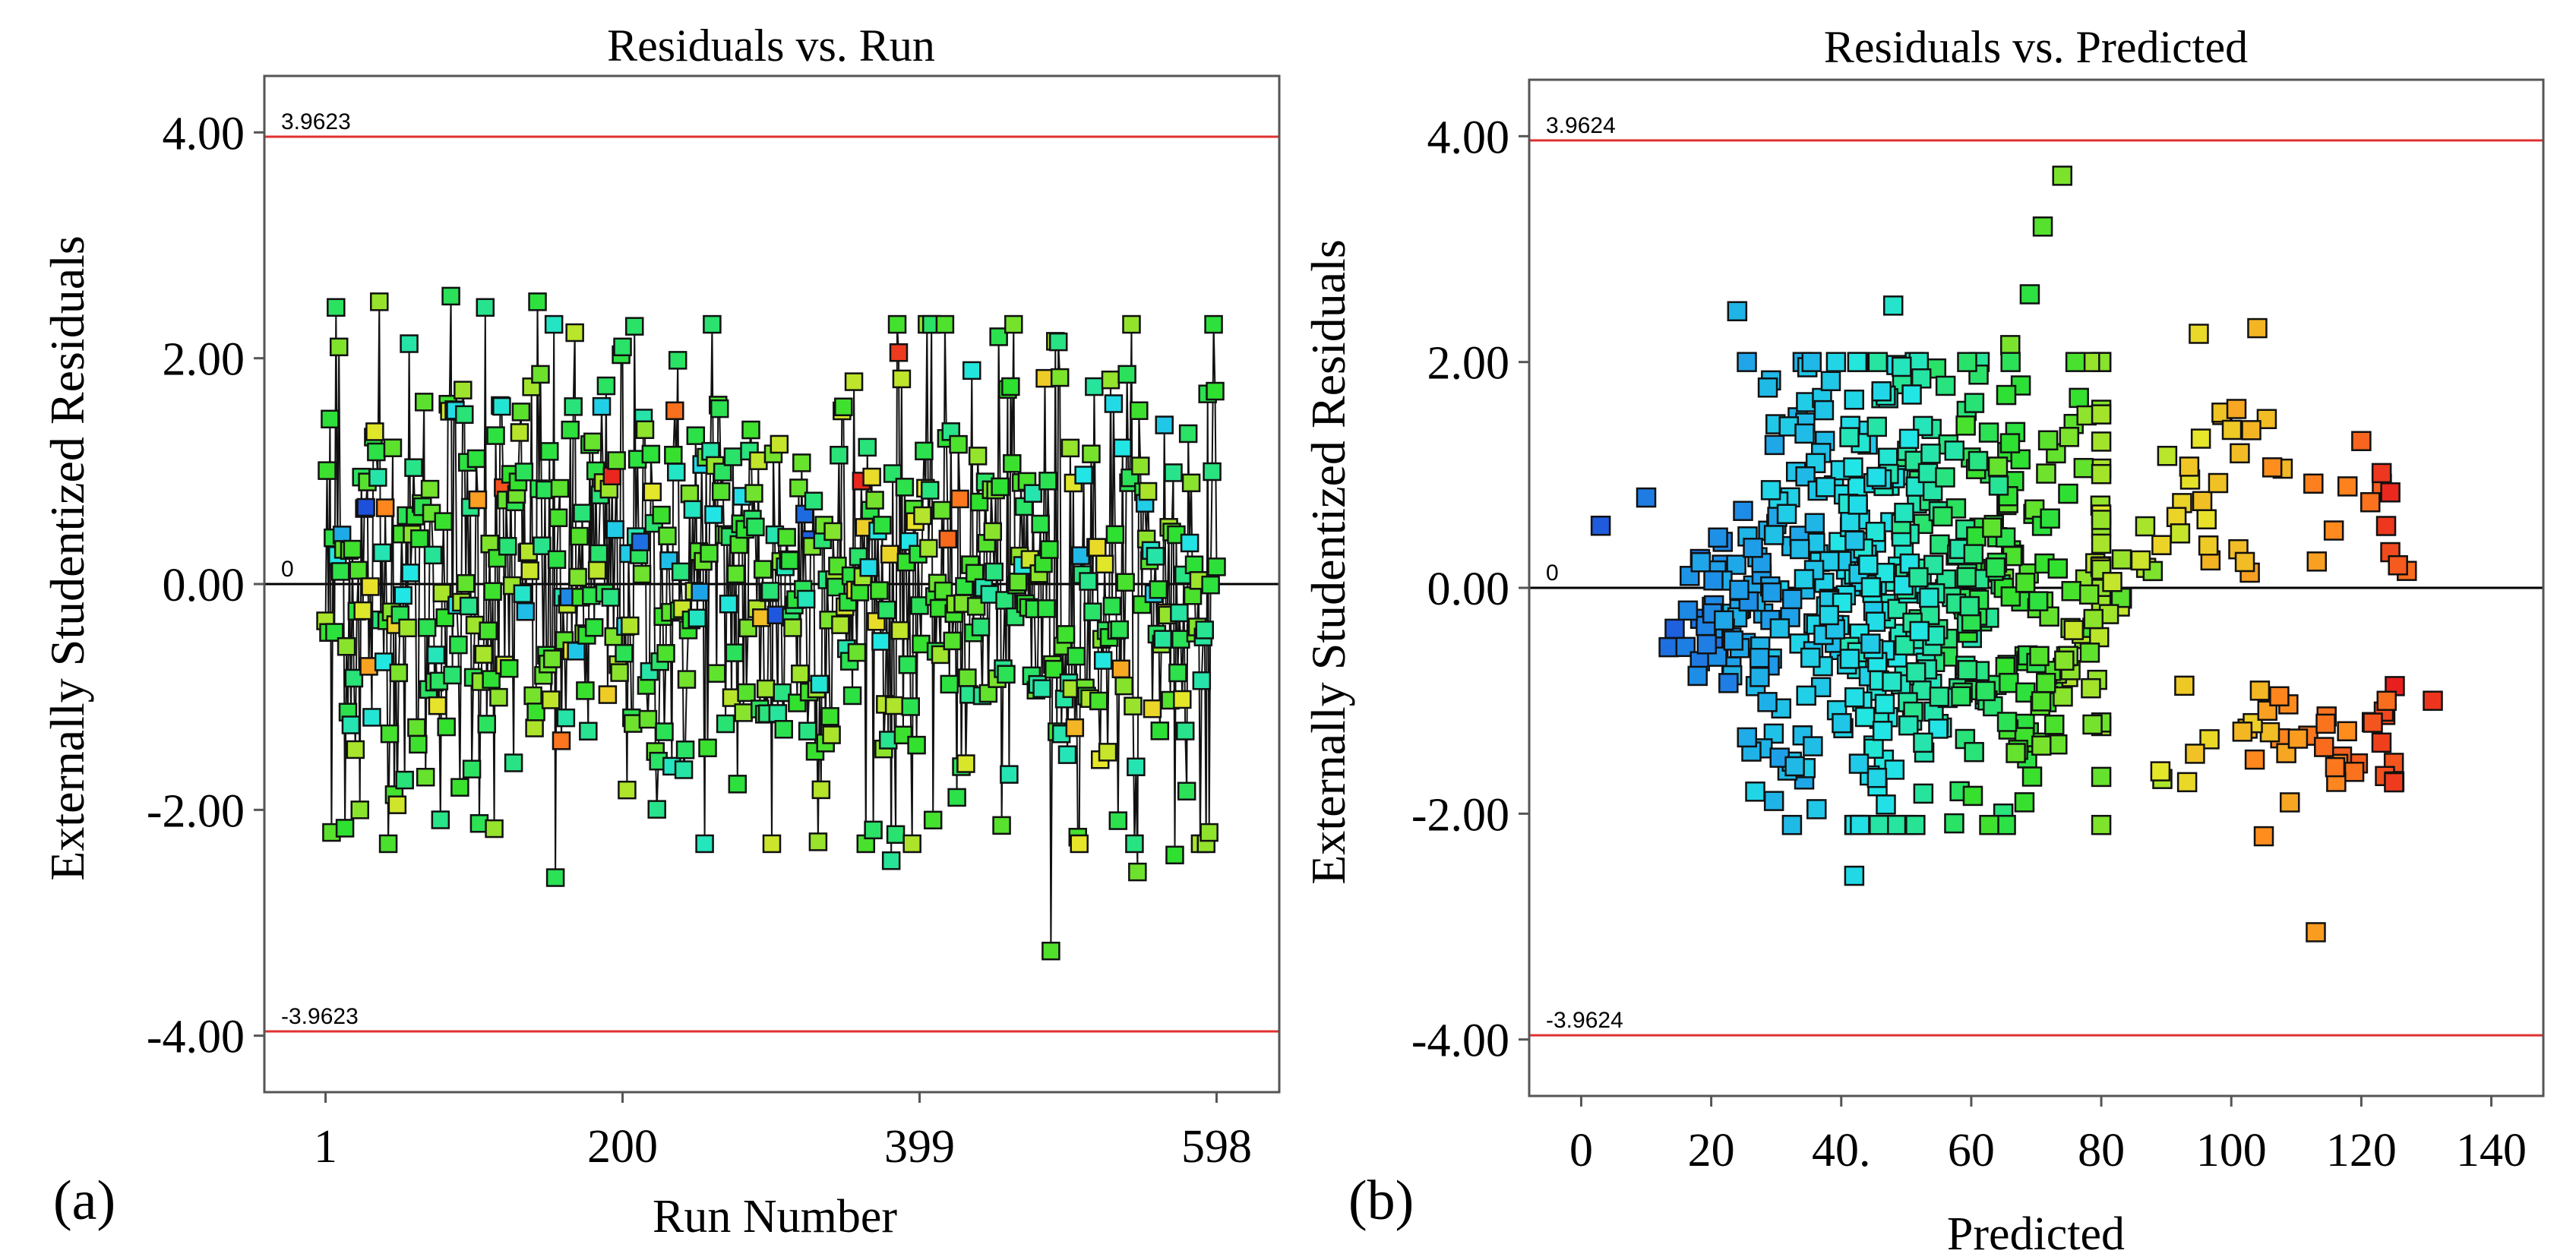 The height and width of the screenshot is (1260, 2576). Describe the element at coordinates (771, 46) in the screenshot. I see `chart-title: Residuals vs. Run` at that location.